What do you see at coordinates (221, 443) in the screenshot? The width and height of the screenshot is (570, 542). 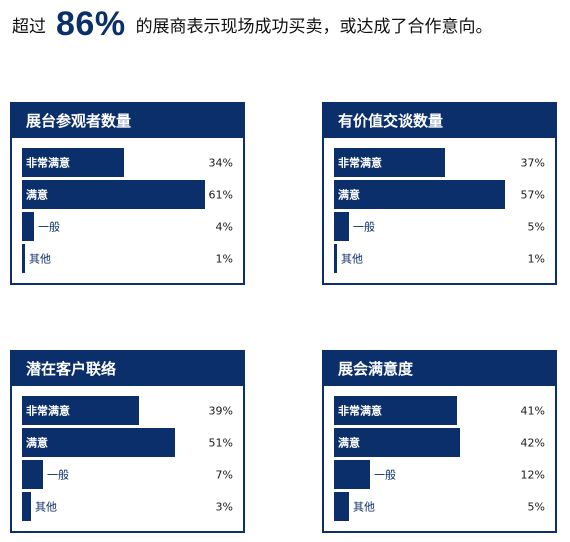 I see `value-label: 51%` at bounding box center [221, 443].